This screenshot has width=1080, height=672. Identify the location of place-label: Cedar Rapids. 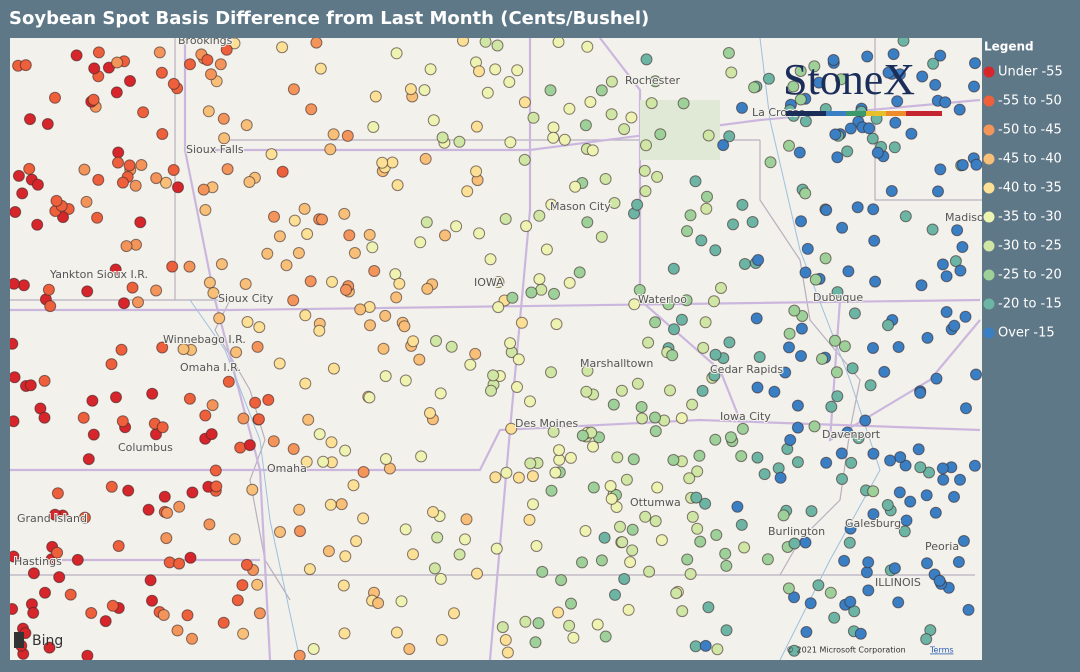
(746, 369).